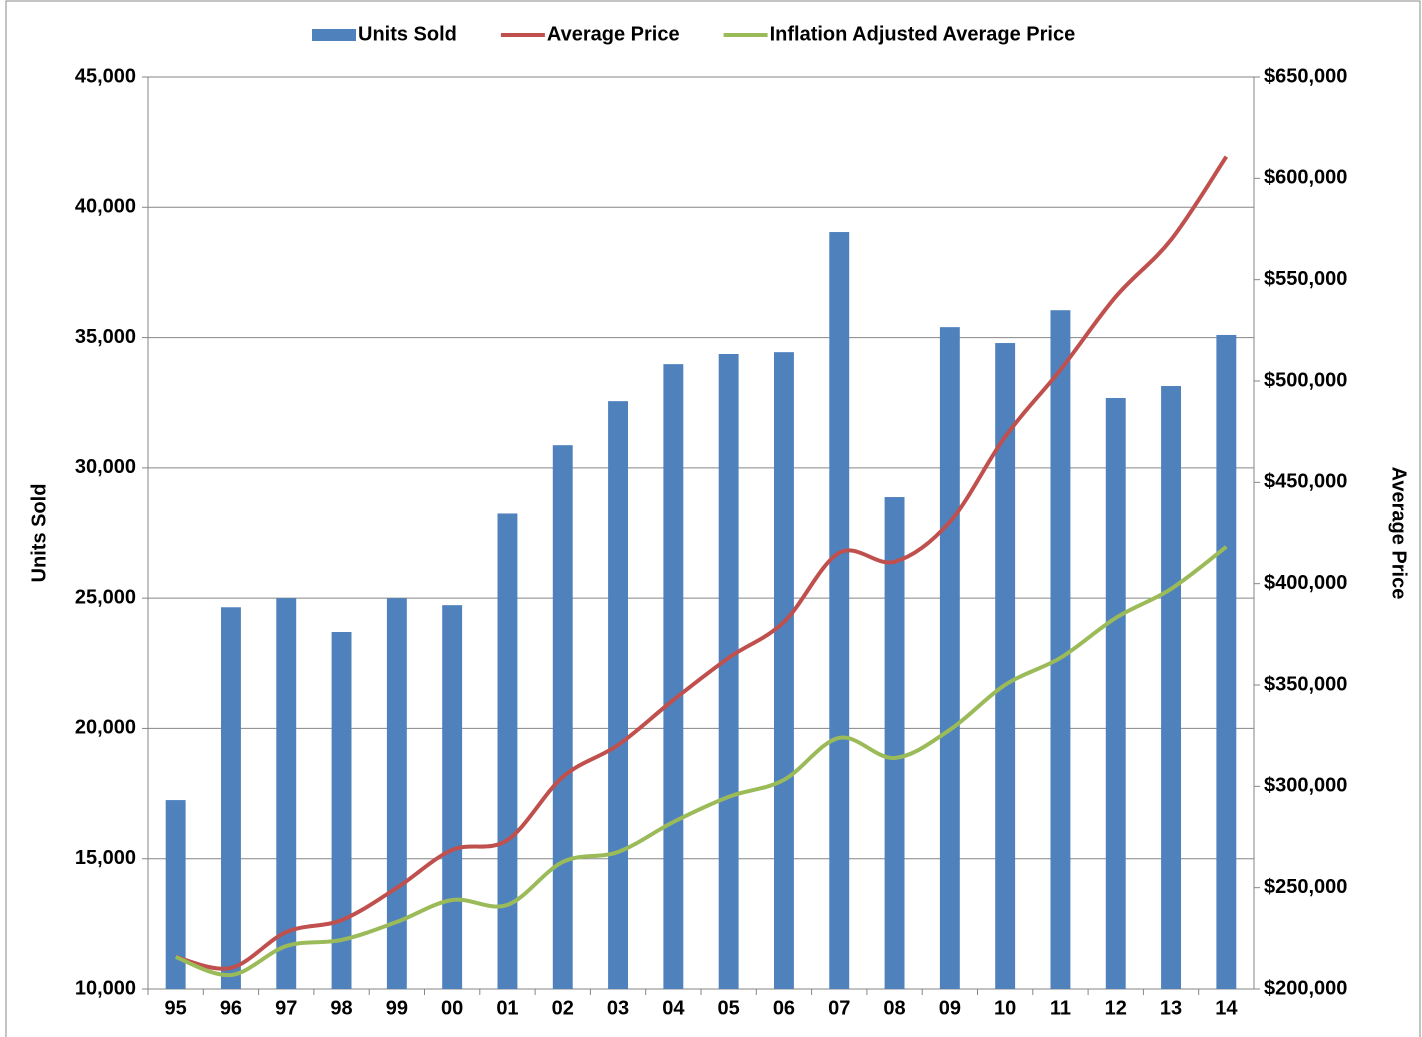 The width and height of the screenshot is (1422, 1037). What do you see at coordinates (1305, 786) in the screenshot?
I see `y2-tick-label: $300,000` at bounding box center [1305, 786].